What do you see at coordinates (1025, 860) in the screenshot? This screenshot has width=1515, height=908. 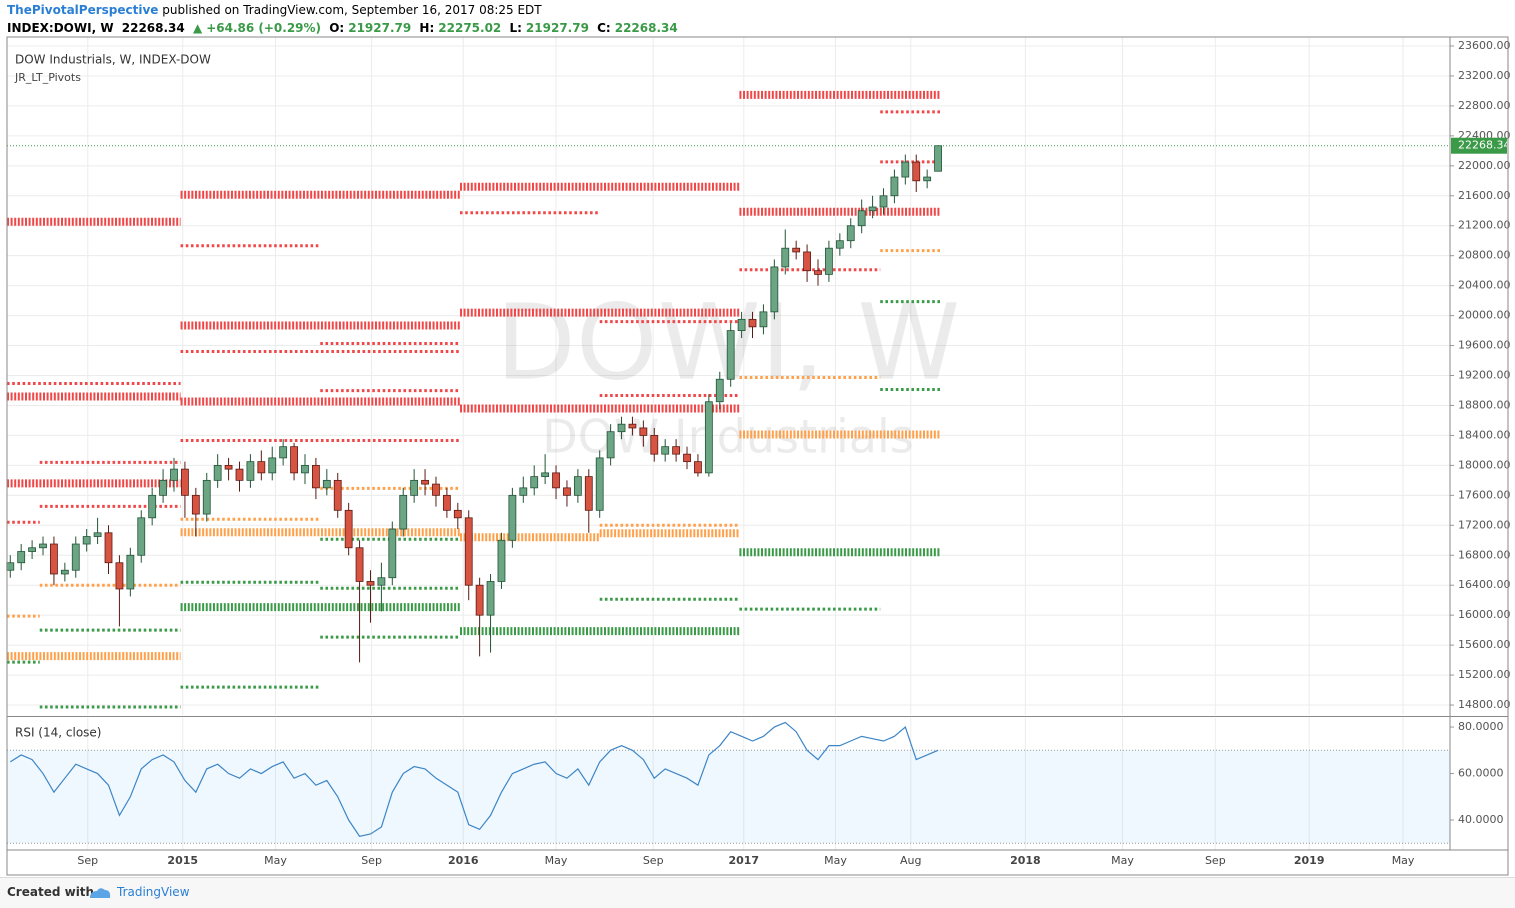 I see `x-tick-label: 2018` at bounding box center [1025, 860].